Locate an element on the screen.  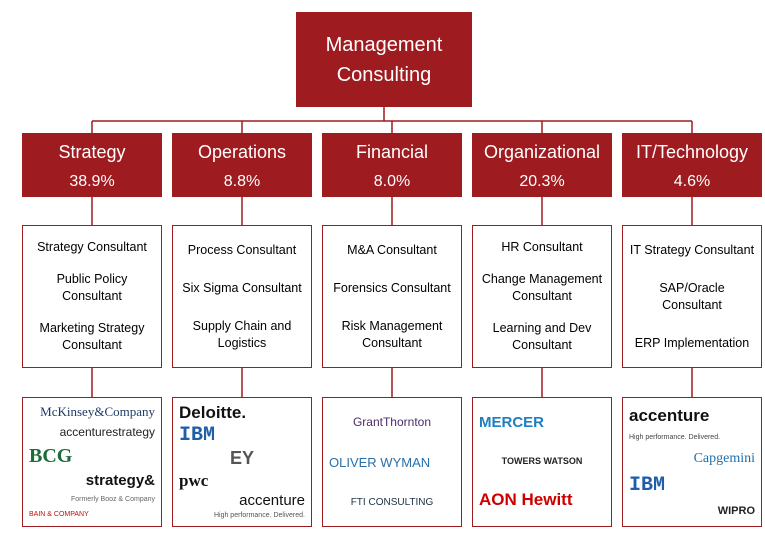
root-box: Management Consulting is located at coordinates (384, 59).